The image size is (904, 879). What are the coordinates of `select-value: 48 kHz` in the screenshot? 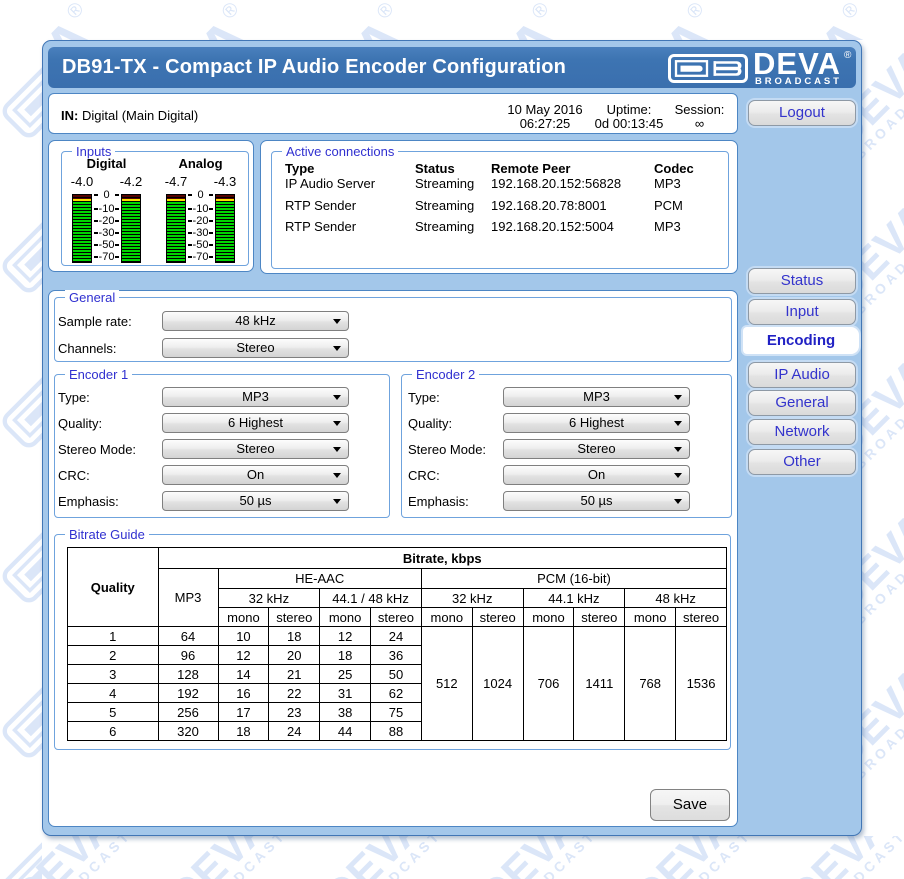 It's located at (255, 320).